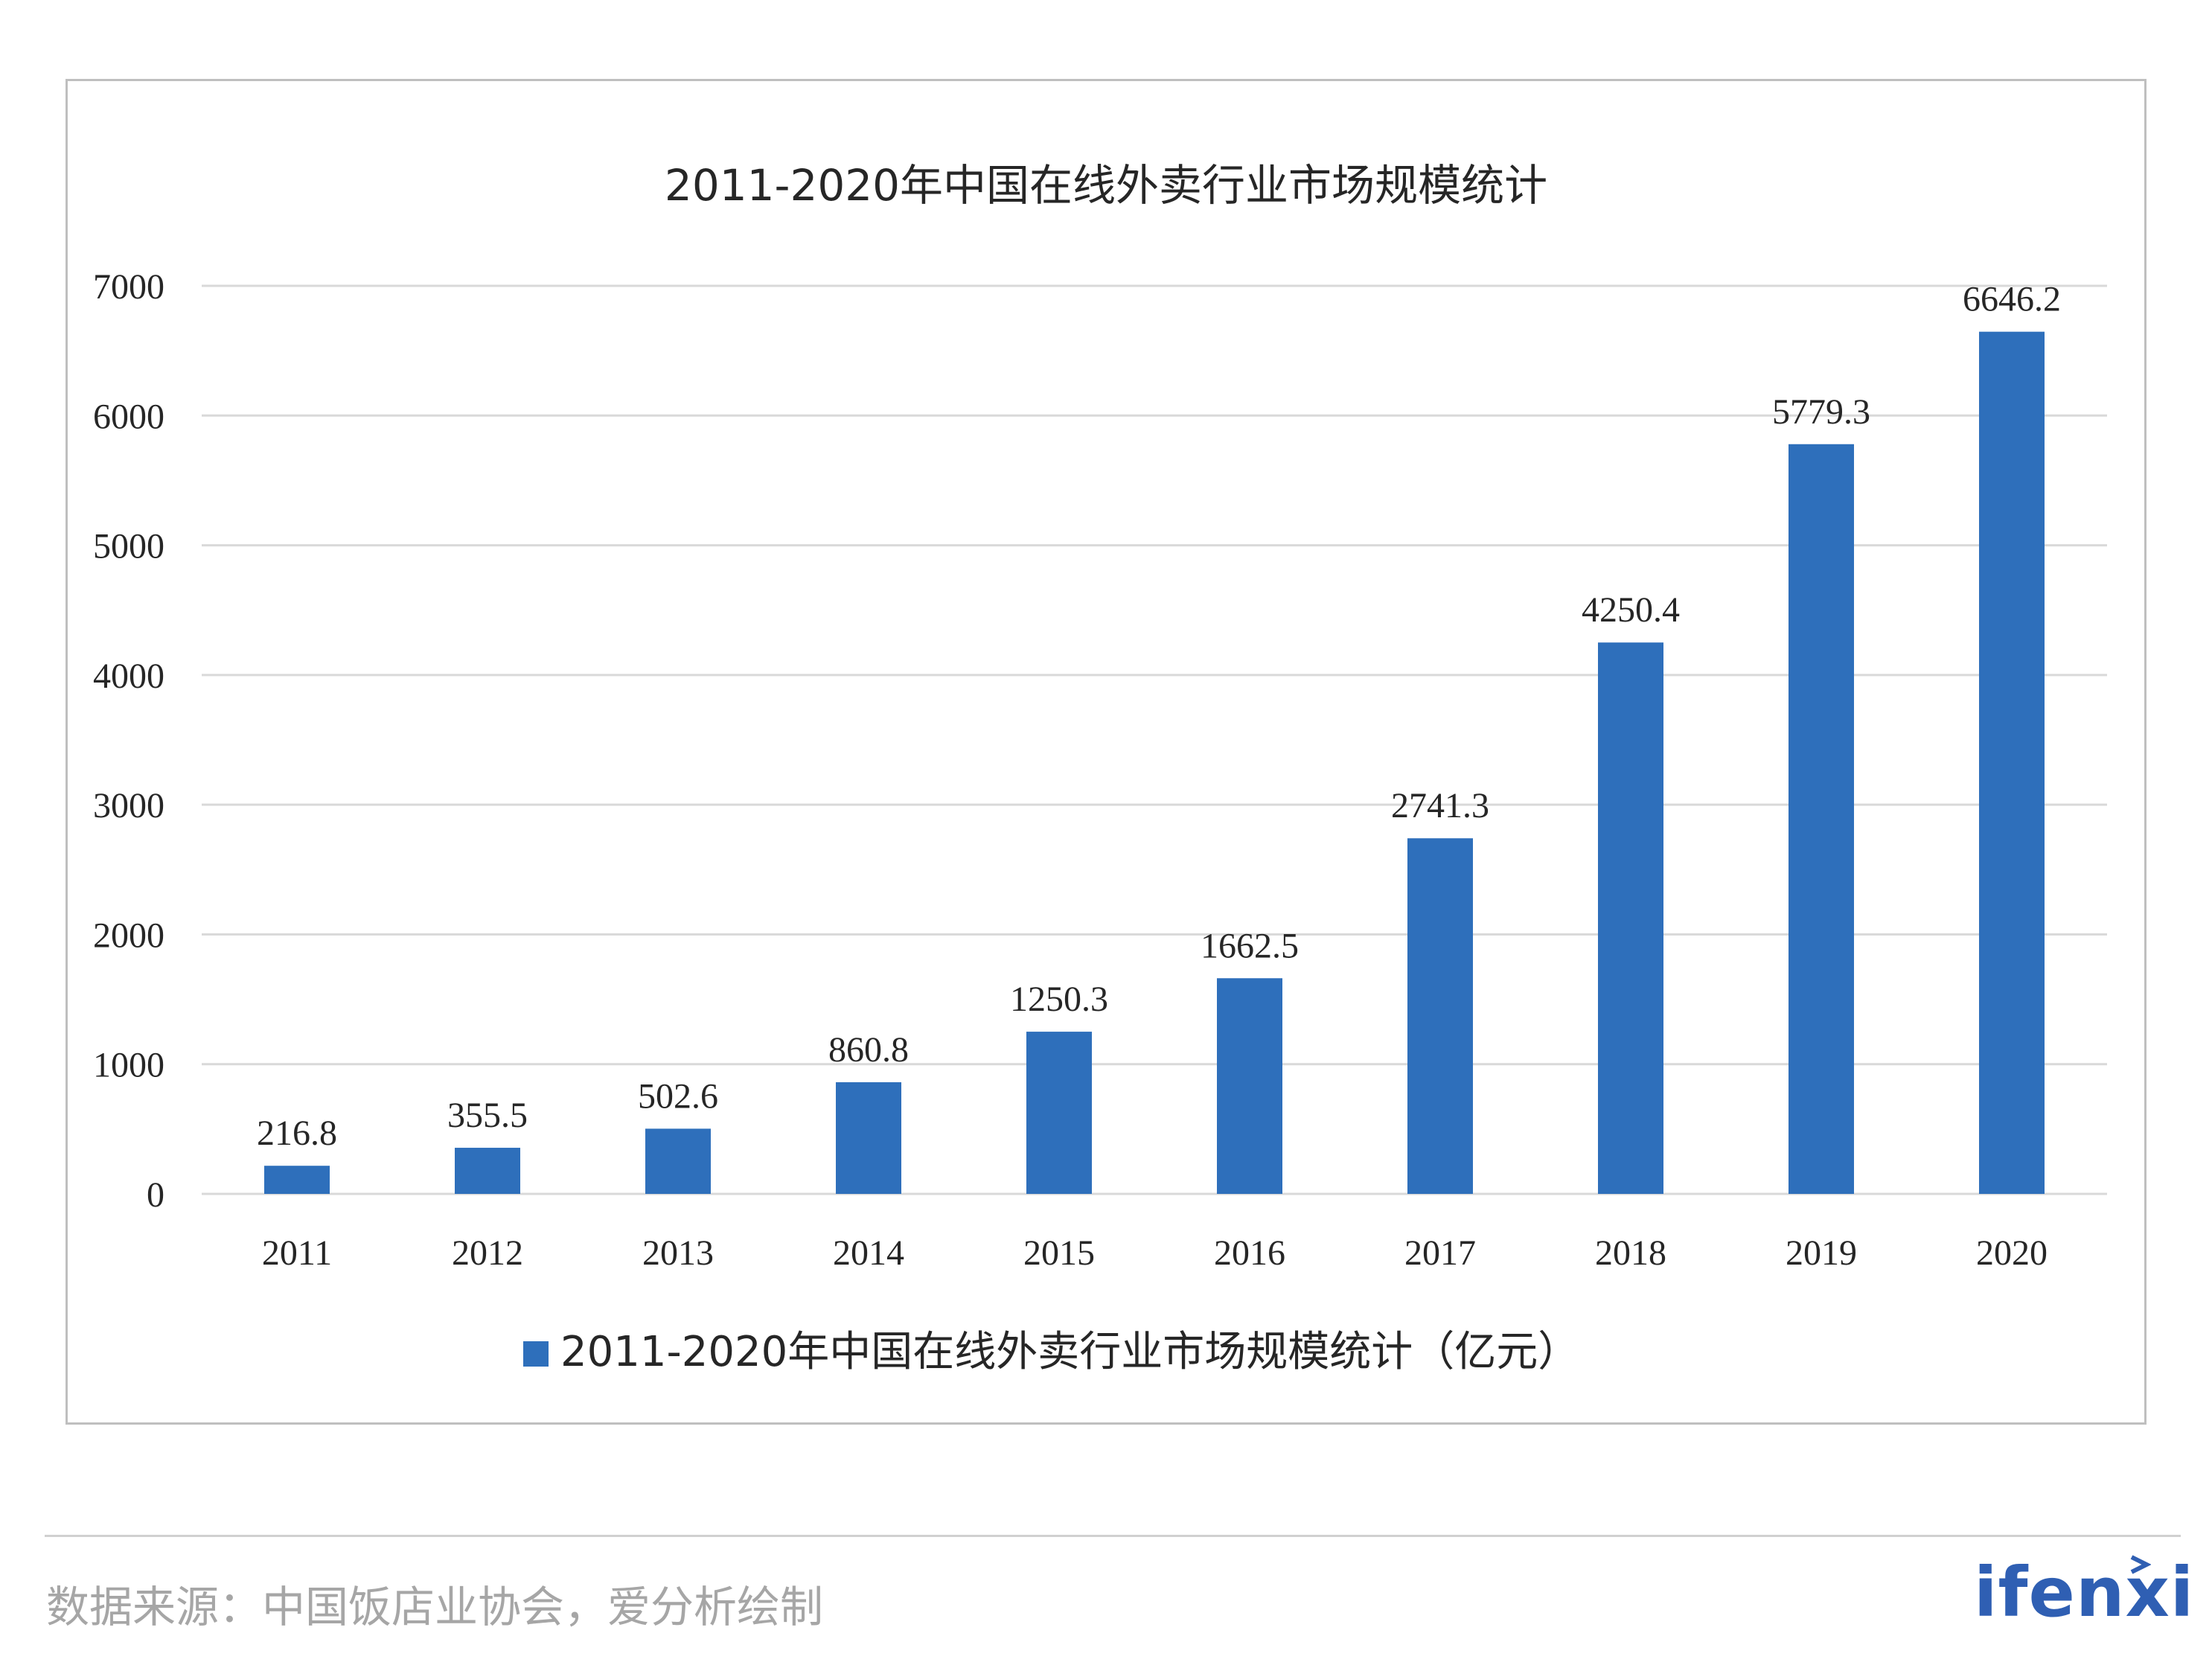 The image size is (2212, 1671). Describe the element at coordinates (1631, 918) in the screenshot. I see `bar-2018` at that location.